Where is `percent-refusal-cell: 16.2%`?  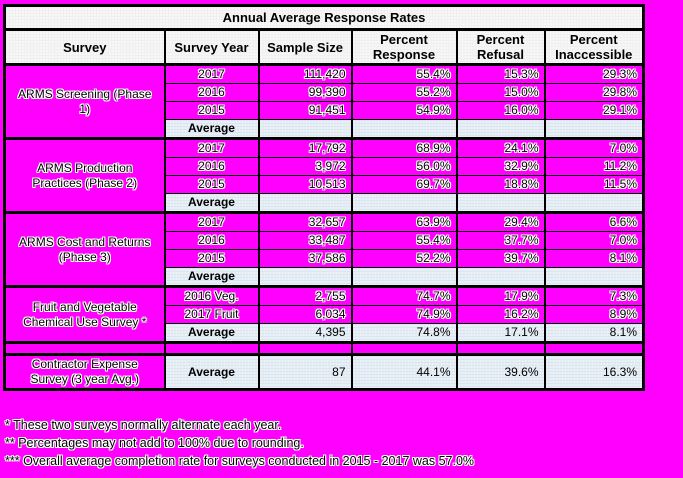
percent-refusal-cell: 16.2% is located at coordinates (500, 314).